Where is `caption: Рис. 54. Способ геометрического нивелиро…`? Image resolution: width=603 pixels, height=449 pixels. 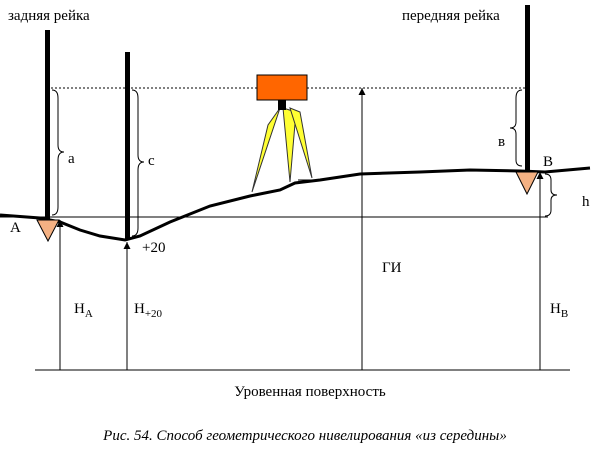
caption: Рис. 54. Способ геометрического нивелиро… is located at coordinates (304, 436).